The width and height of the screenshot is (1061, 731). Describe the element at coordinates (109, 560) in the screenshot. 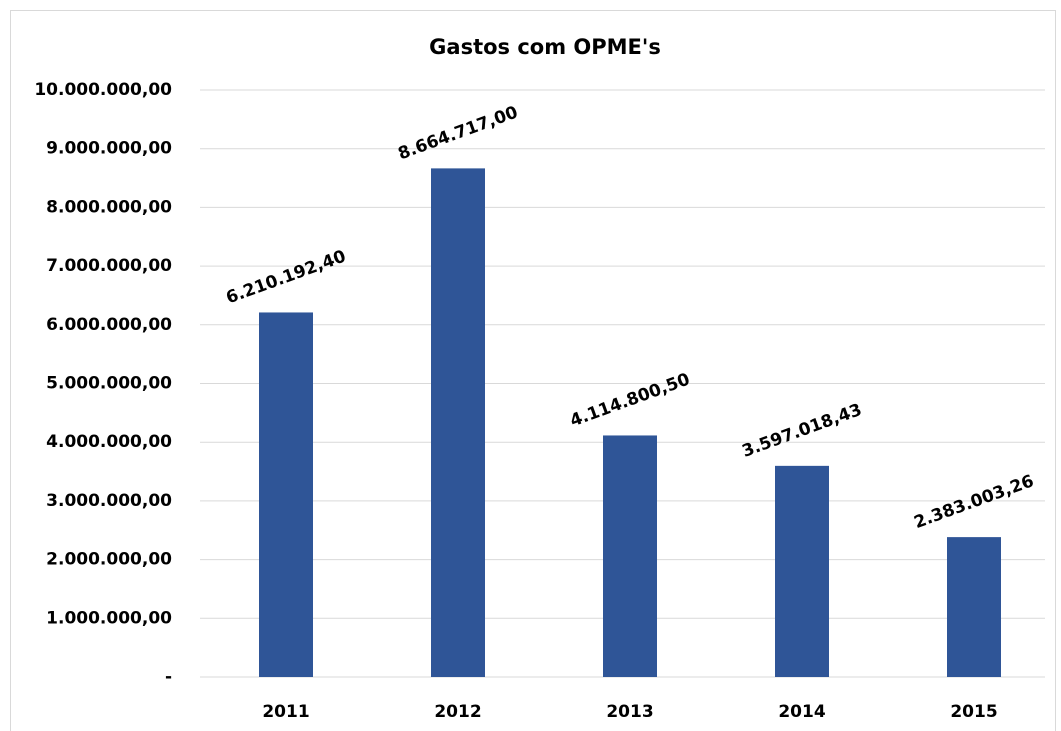

I see `y-tick-label: 2.000.000,00` at that location.